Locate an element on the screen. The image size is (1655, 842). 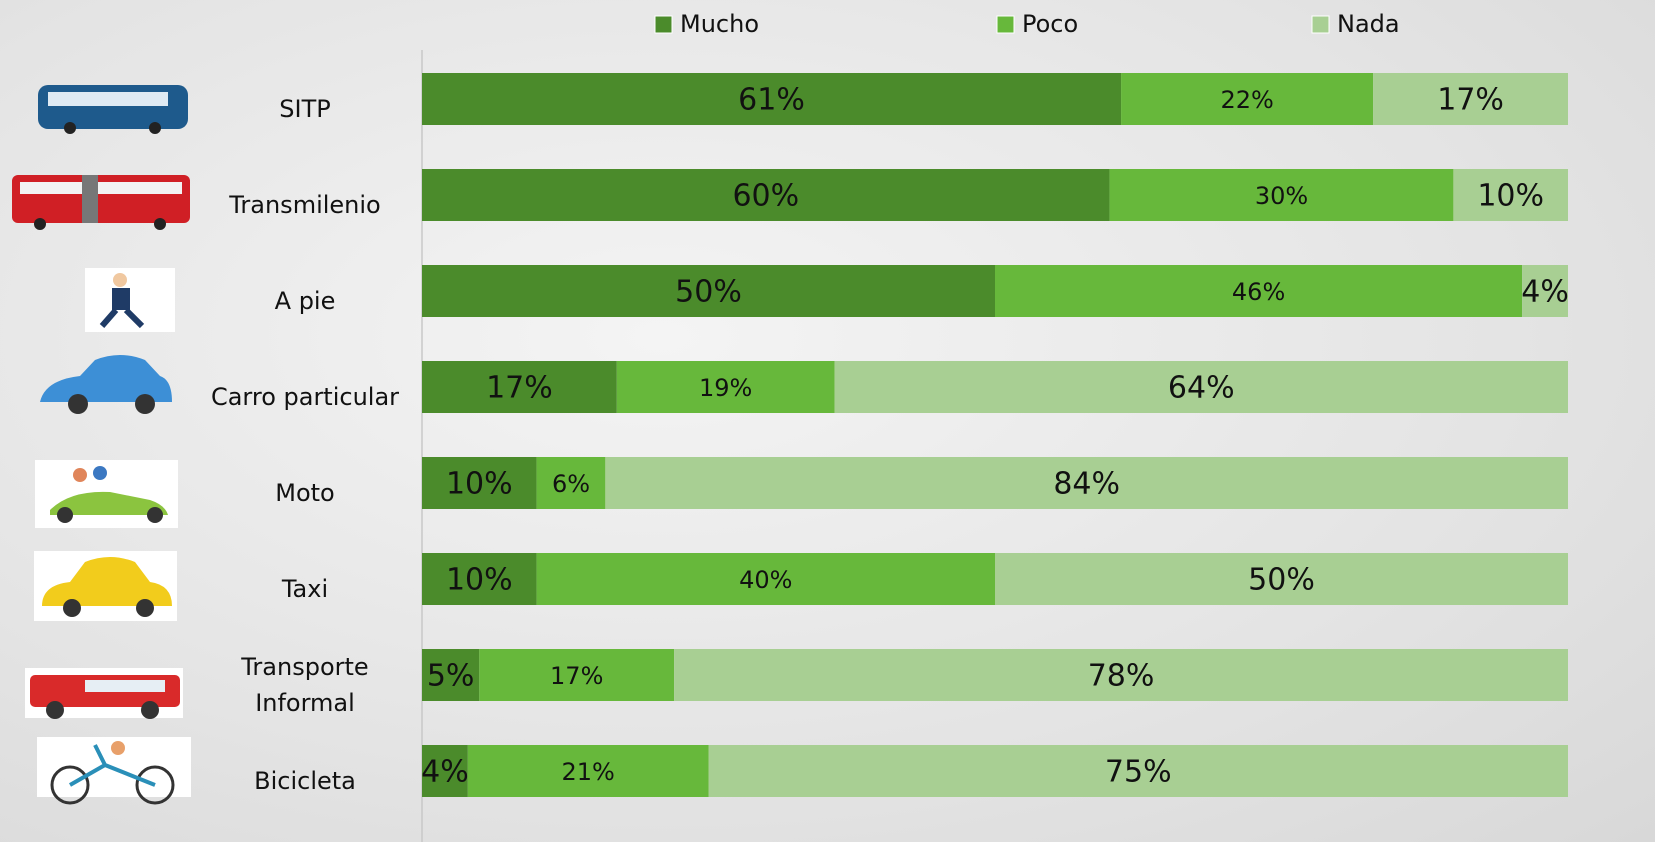
value-label: 19% is located at coordinates (725, 388).